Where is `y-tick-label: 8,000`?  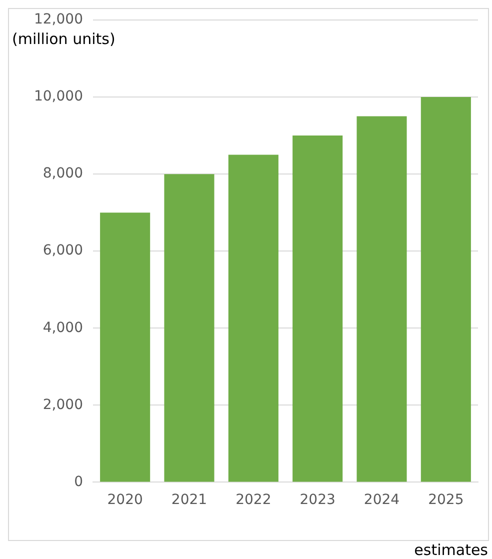
y-tick-label: 8,000 is located at coordinates (62, 174).